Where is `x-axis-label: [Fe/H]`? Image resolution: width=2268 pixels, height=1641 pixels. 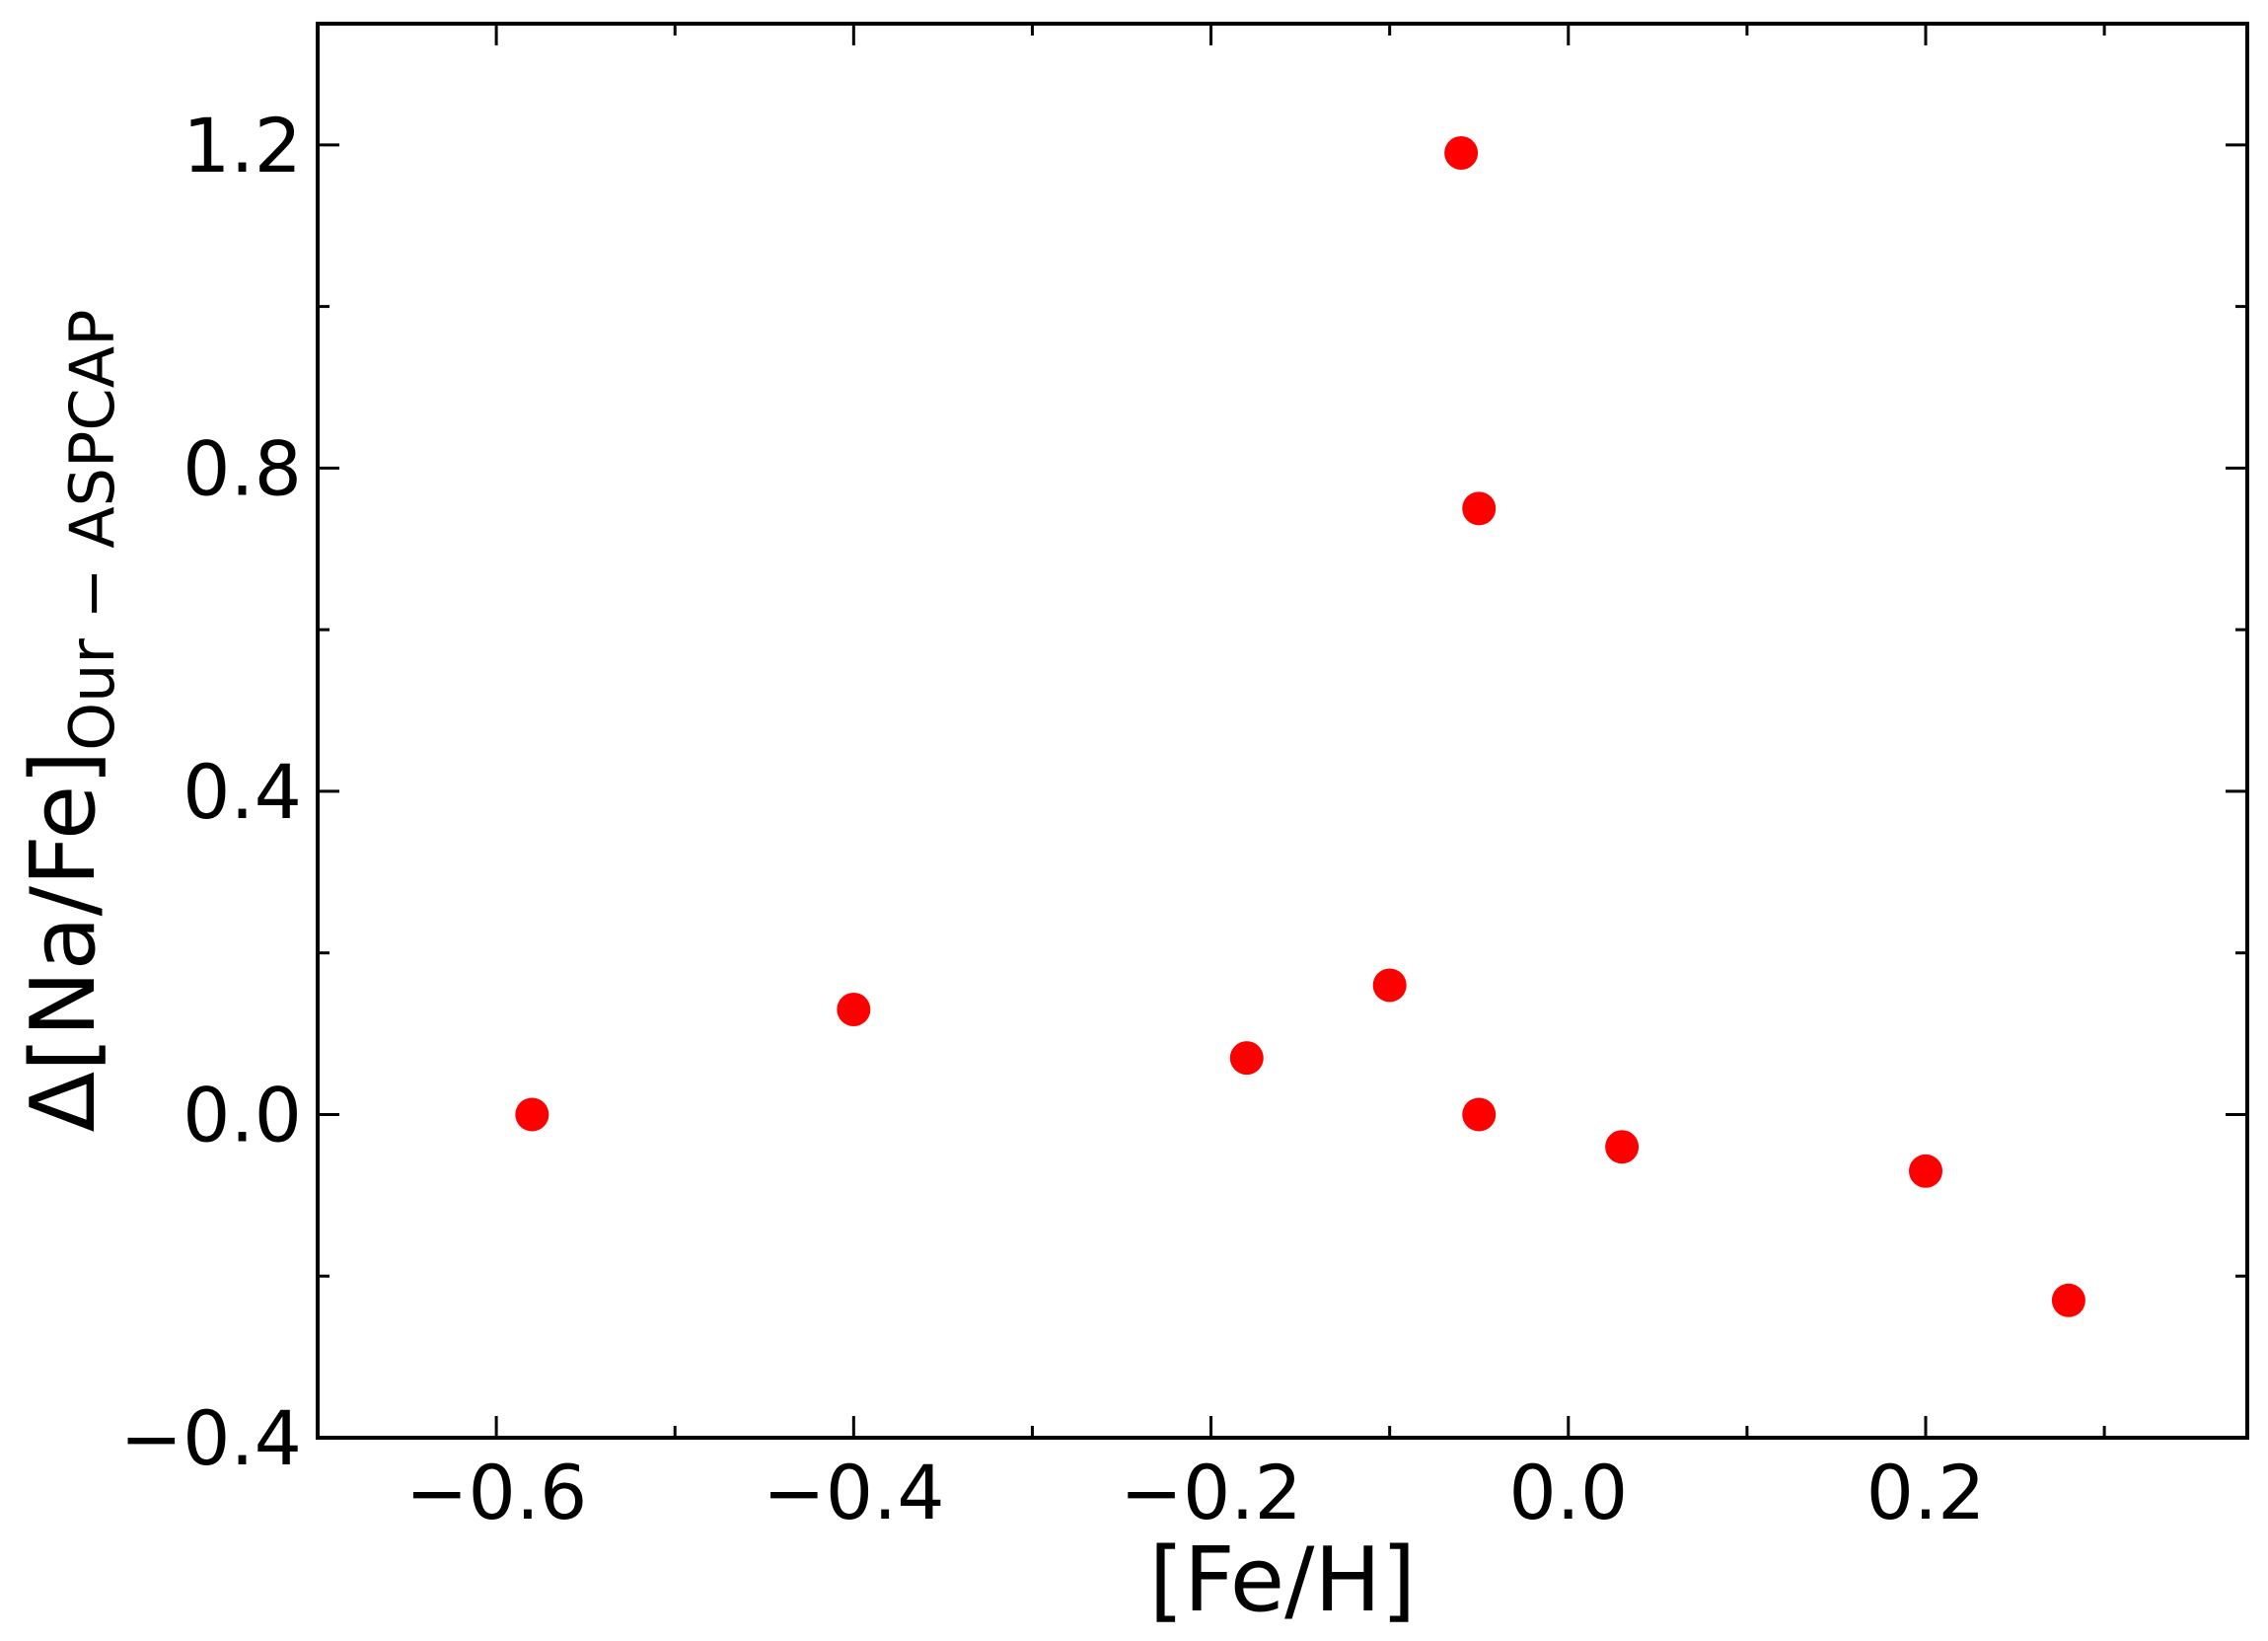
x-axis-label: [Fe/H] is located at coordinates (1282, 1581).